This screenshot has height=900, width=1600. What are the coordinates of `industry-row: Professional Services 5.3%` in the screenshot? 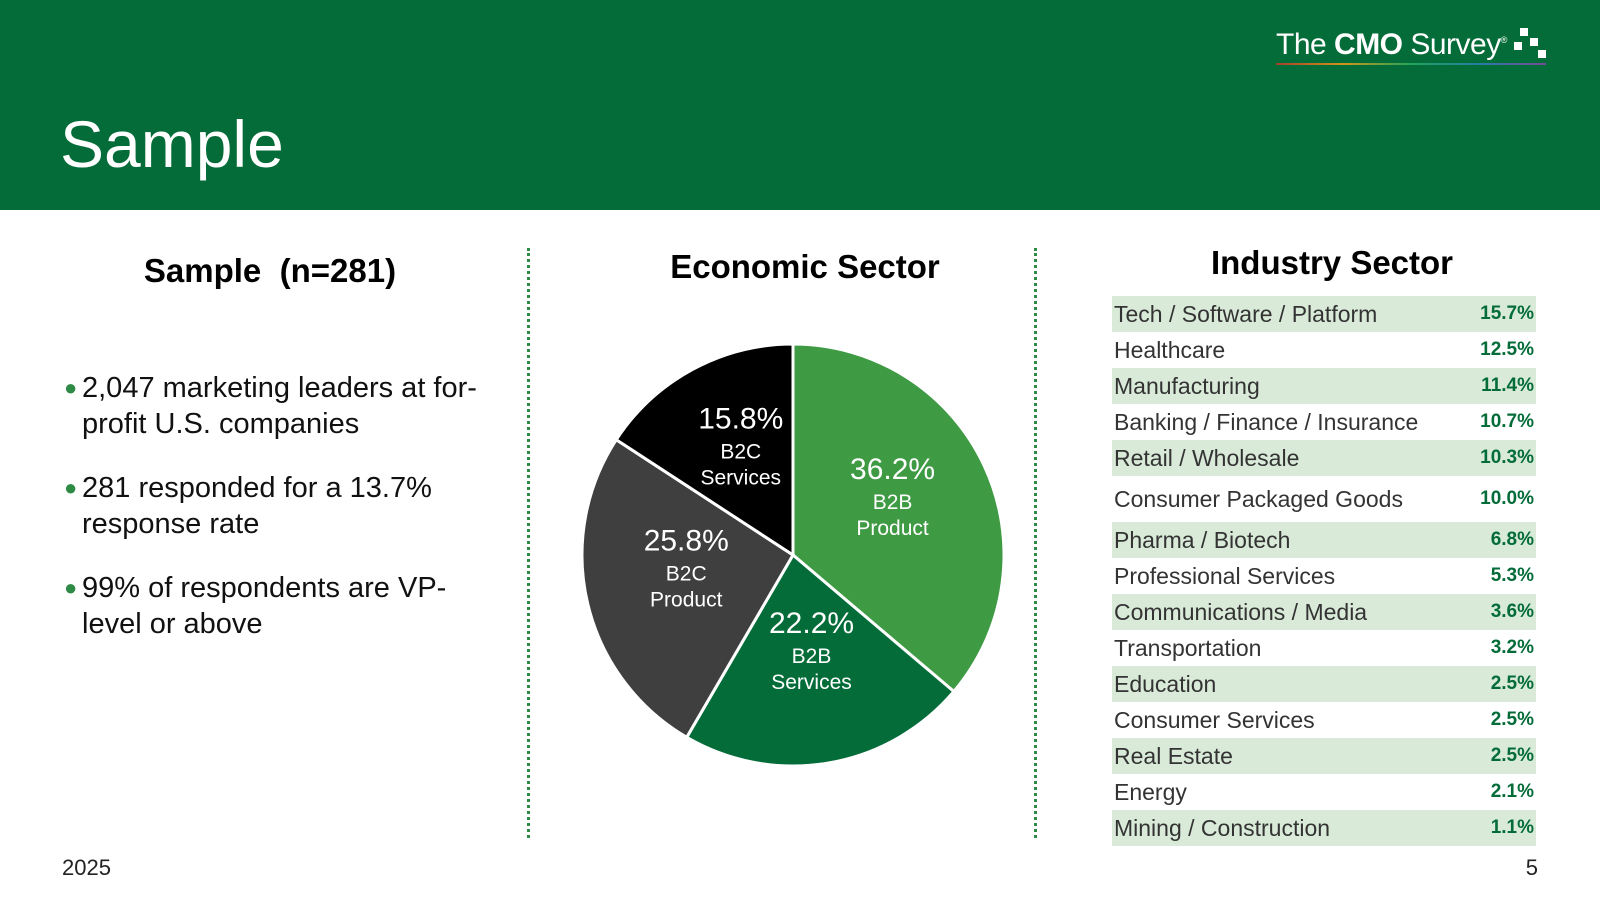 It's located at (1324, 576).